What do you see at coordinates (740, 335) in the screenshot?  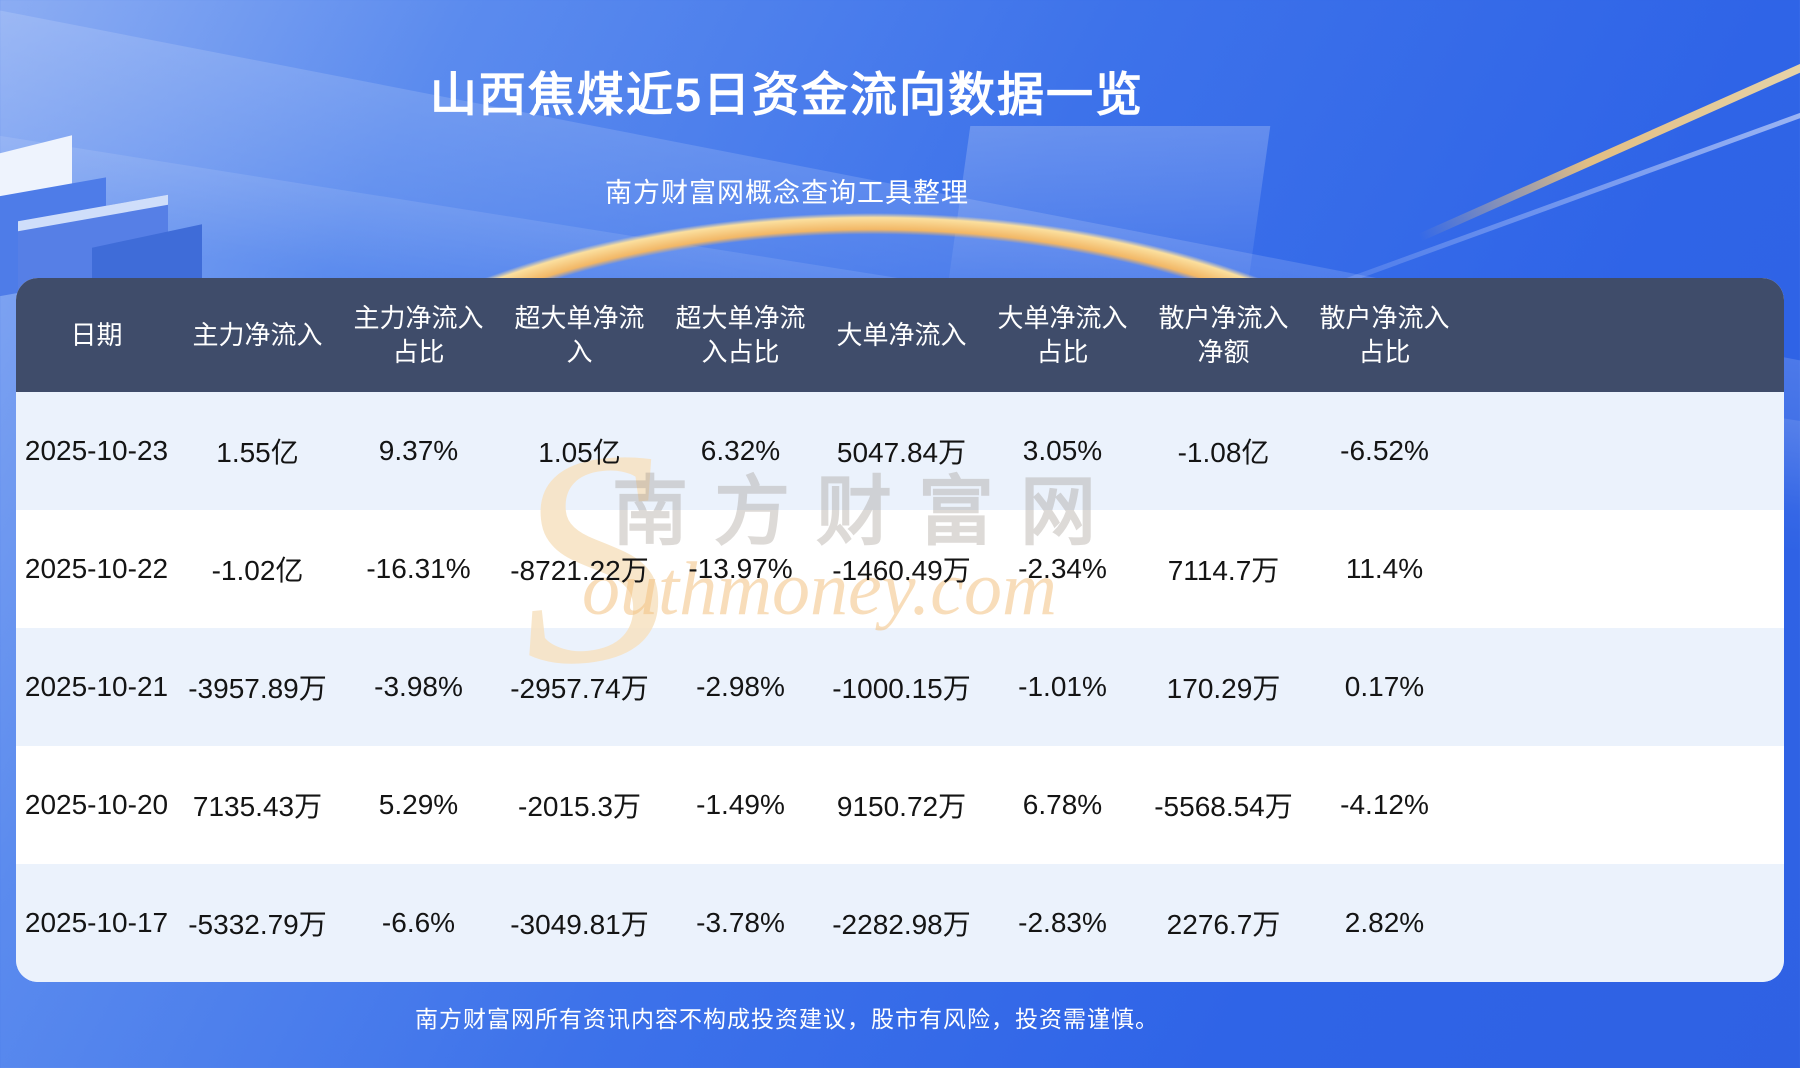 I see `column-header: 超大单净流入占比` at bounding box center [740, 335].